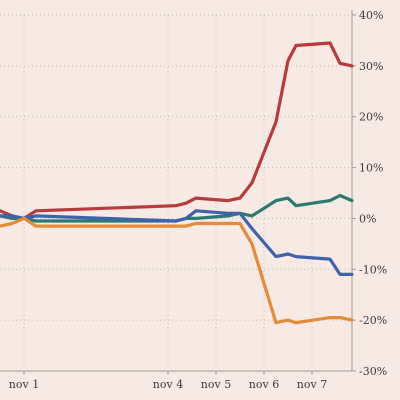 The image size is (400, 400). I want to click on x-tick-label: nov 6, so click(264, 384).